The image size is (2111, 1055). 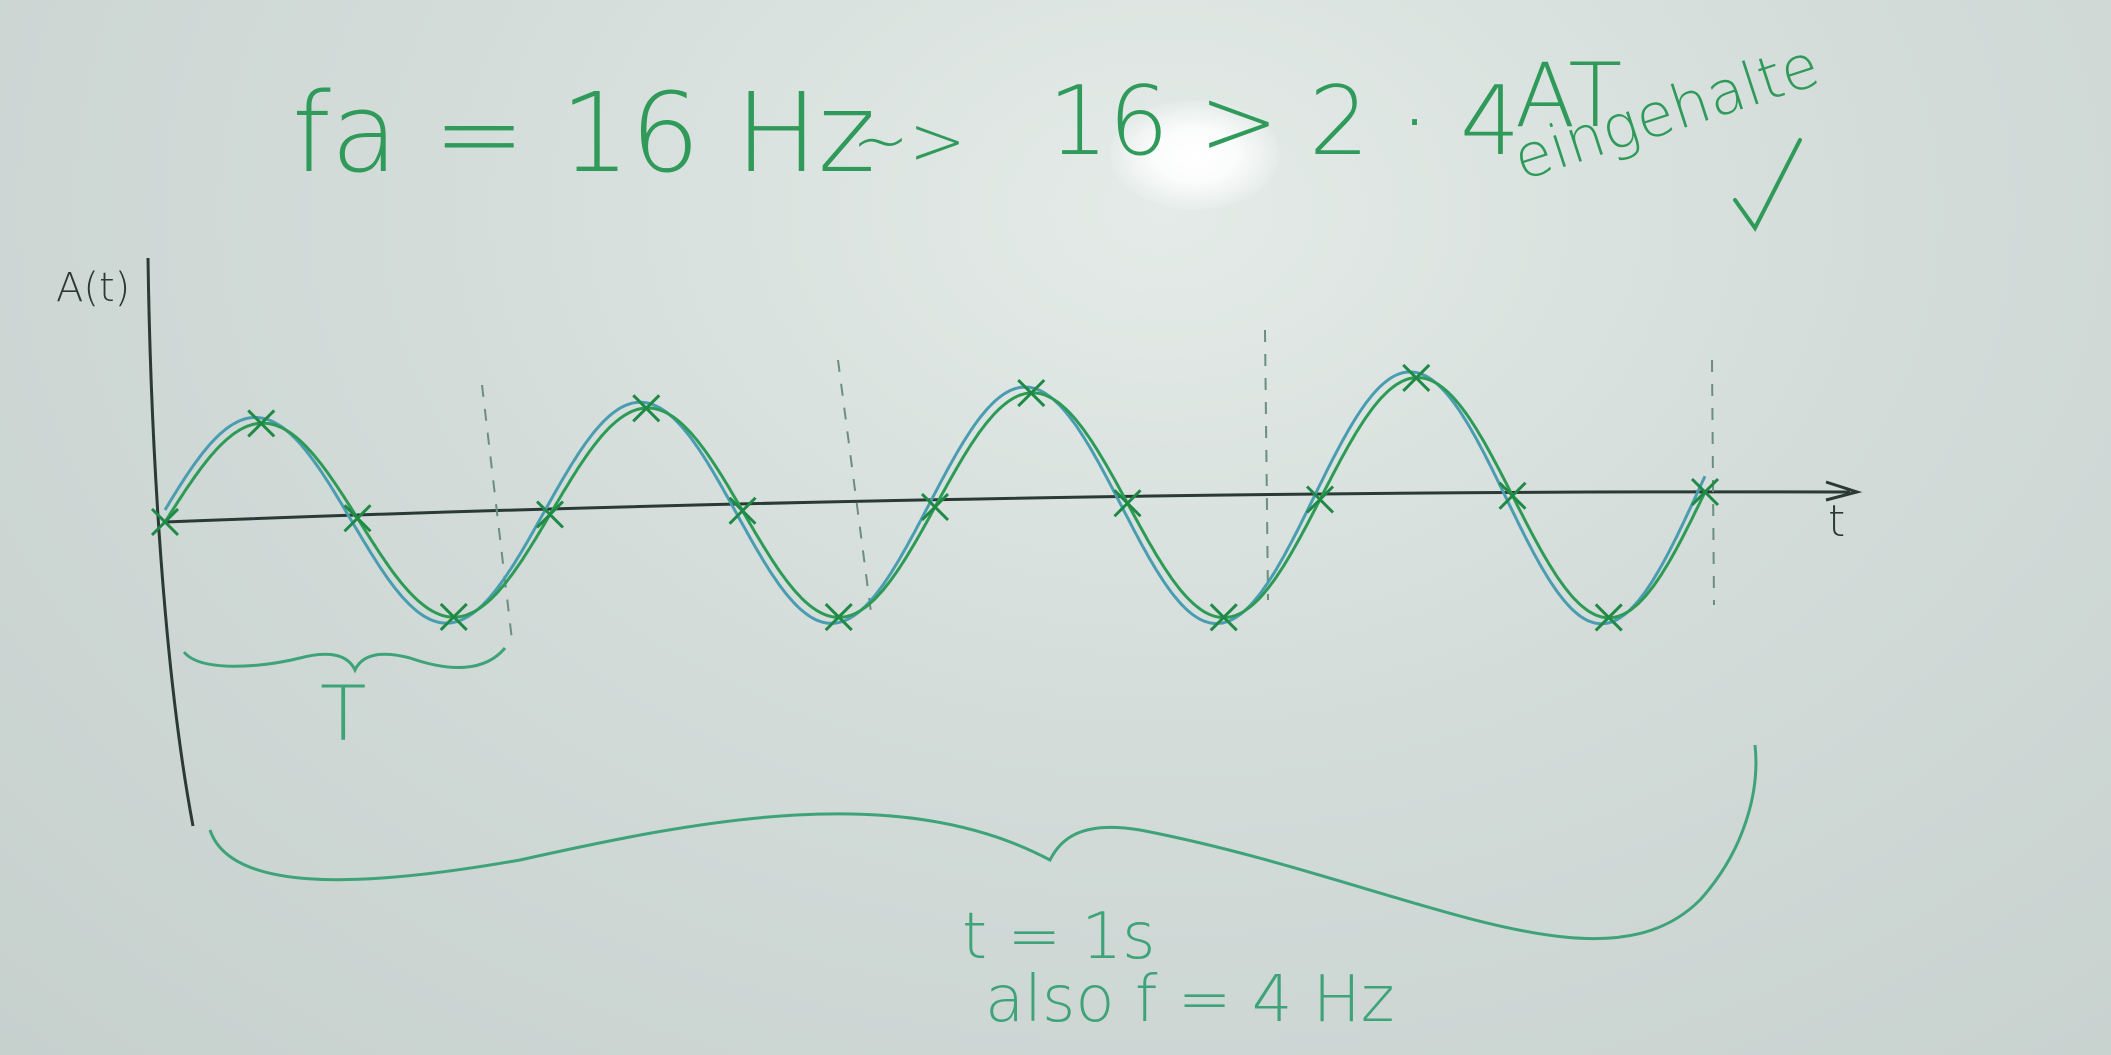 What do you see at coordinates (1284, 122) in the screenshot?
I see `nyquist-inequality: 16 > 2 · 4` at bounding box center [1284, 122].